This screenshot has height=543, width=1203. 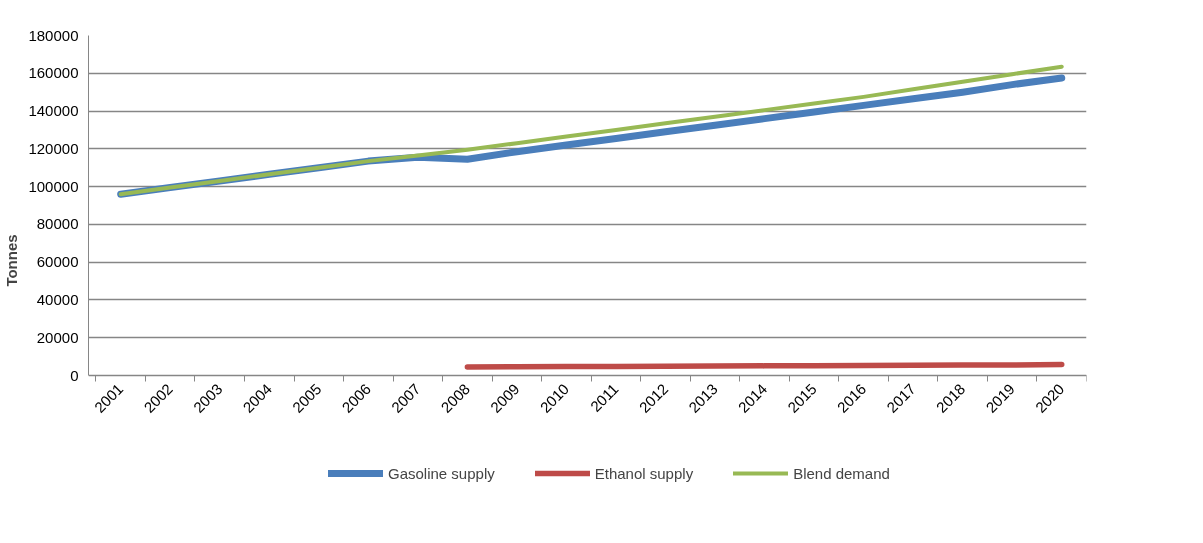 I want to click on y-axis-title: Tonnes, so click(x=12, y=260).